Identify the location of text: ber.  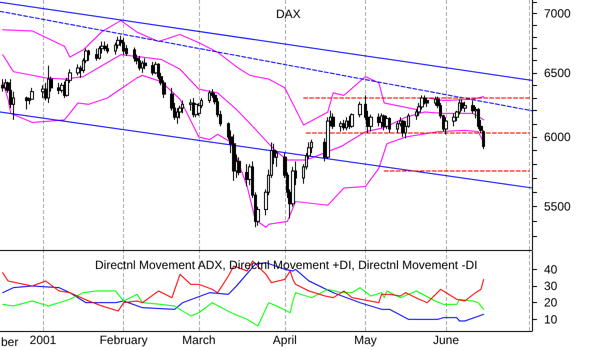
(9, 342).